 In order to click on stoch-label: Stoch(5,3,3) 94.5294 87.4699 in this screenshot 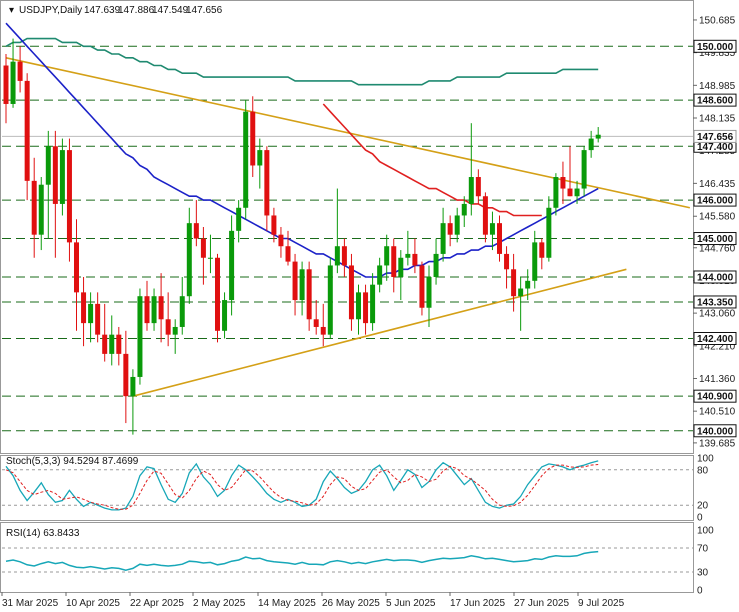, I will do `click(72, 461)`.